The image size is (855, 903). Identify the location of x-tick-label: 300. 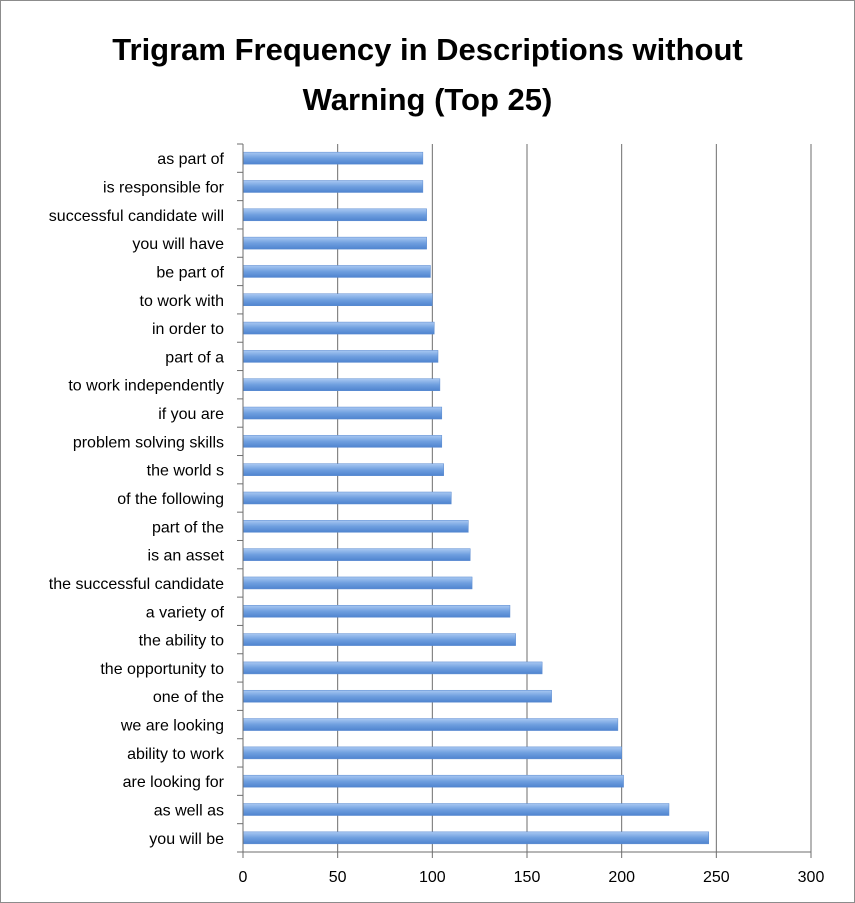
(811, 877).